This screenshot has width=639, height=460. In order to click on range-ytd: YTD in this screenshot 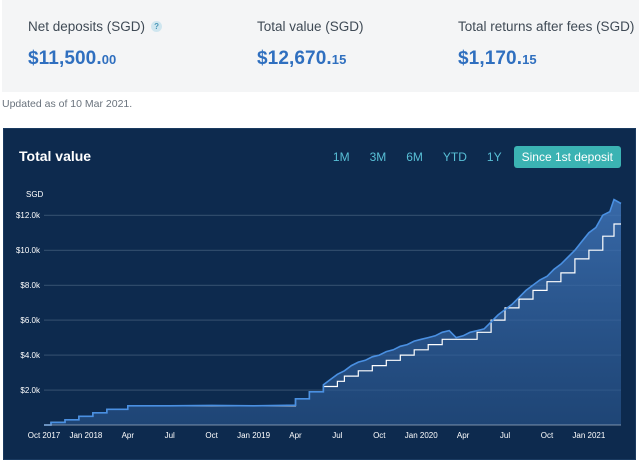, I will do `click(454, 157)`.